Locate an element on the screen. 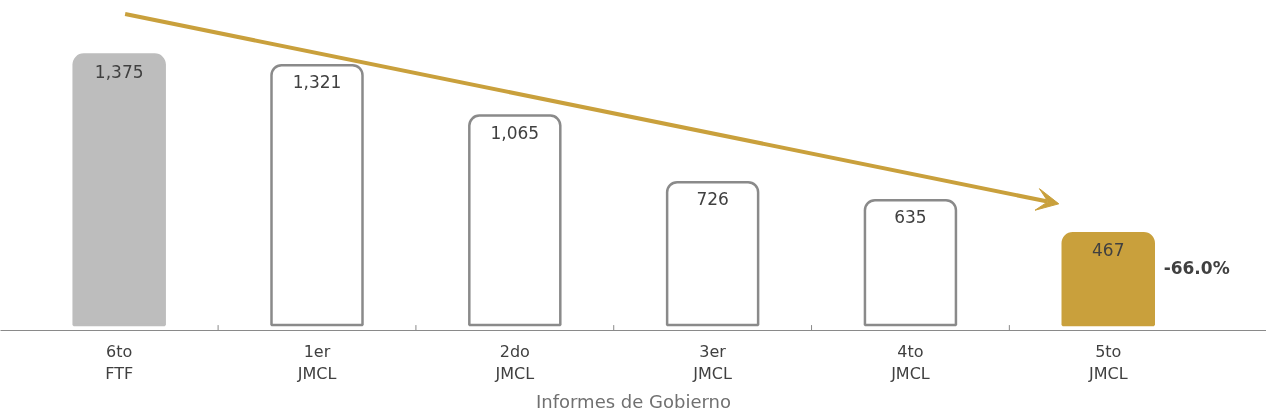  data-label: 635 is located at coordinates (910, 217).